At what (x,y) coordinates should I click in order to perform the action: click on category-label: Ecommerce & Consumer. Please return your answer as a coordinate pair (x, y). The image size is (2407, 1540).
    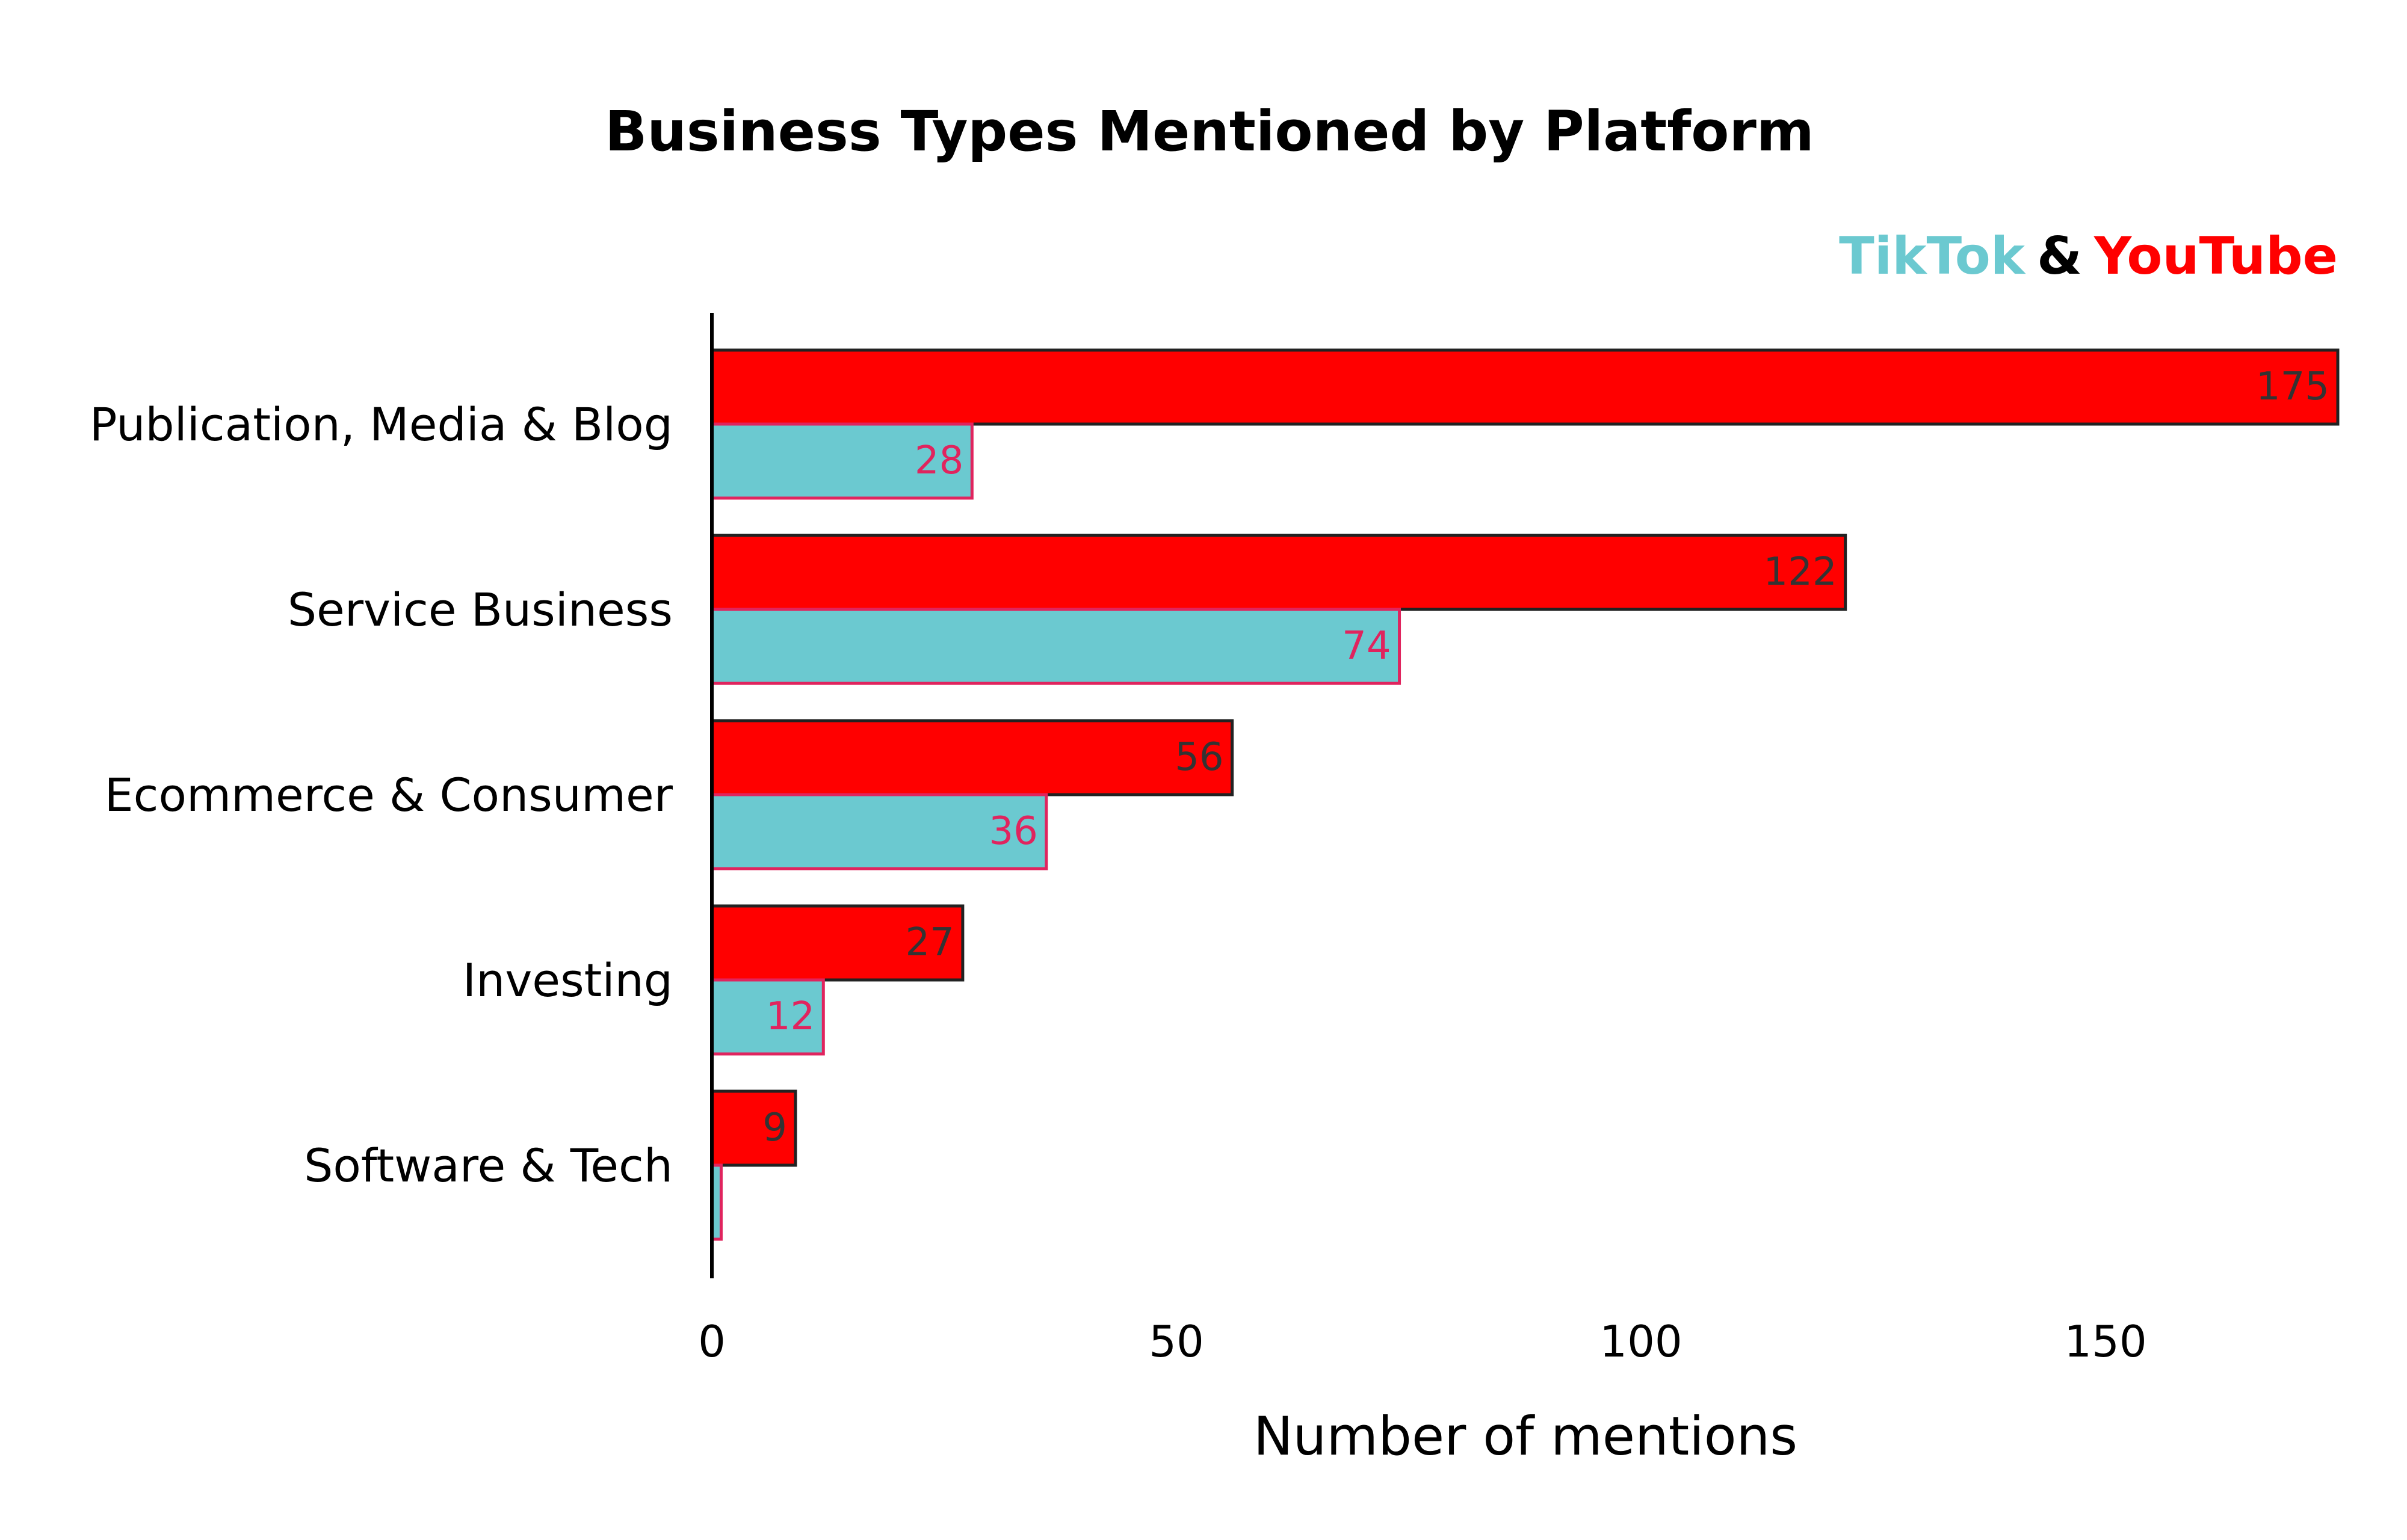
    Looking at the image, I should click on (389, 795).